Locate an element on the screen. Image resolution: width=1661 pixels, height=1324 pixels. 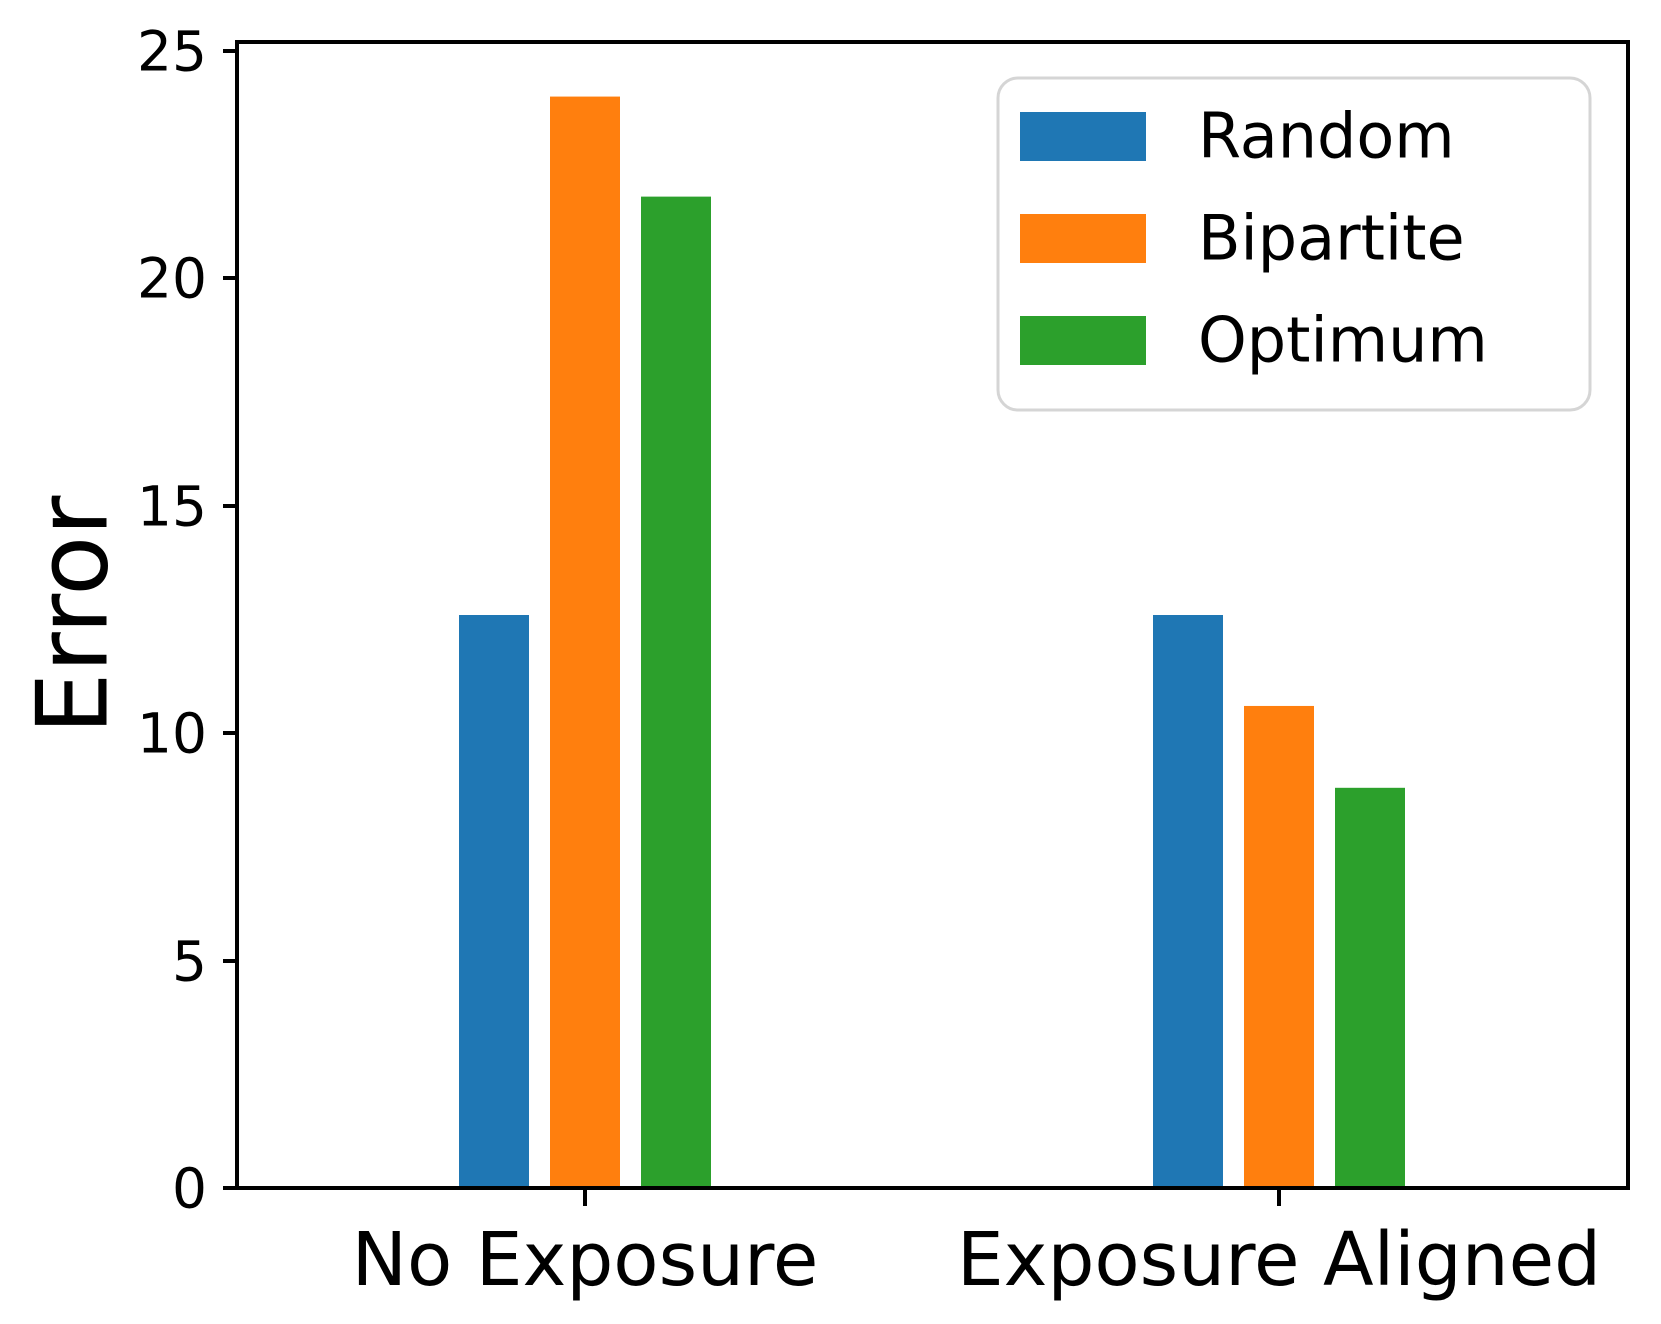
y-tick-label: 5 is located at coordinates (189, 961).